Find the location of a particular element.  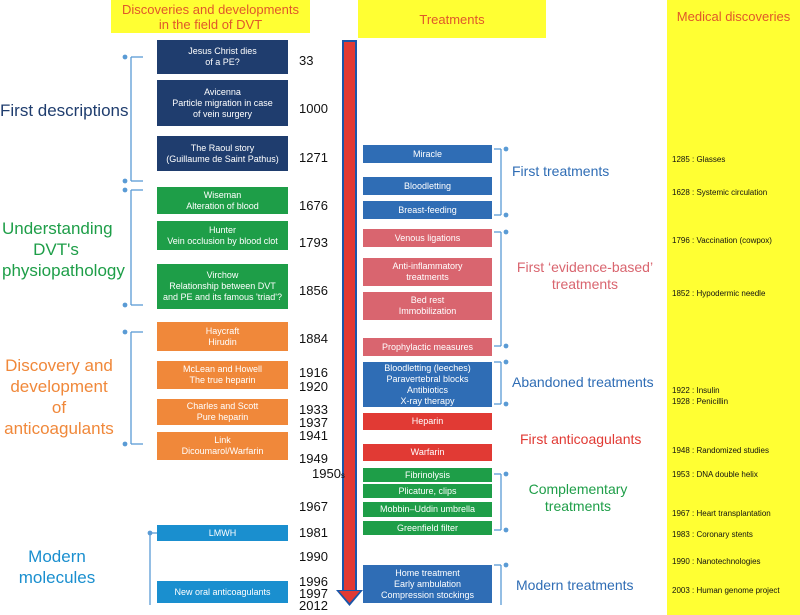

medical-discovery: 1928 : Penicillin is located at coordinates (700, 401).